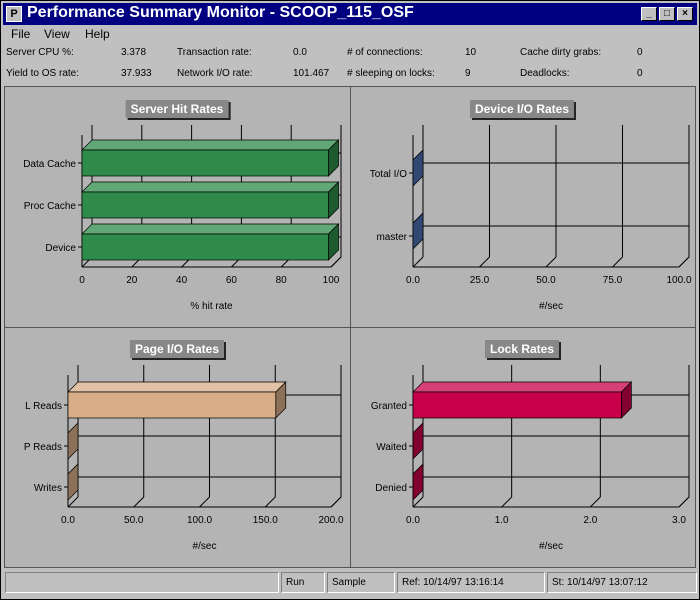  Describe the element at coordinates (97, 34) in the screenshot. I see `menu-help: Help` at that location.